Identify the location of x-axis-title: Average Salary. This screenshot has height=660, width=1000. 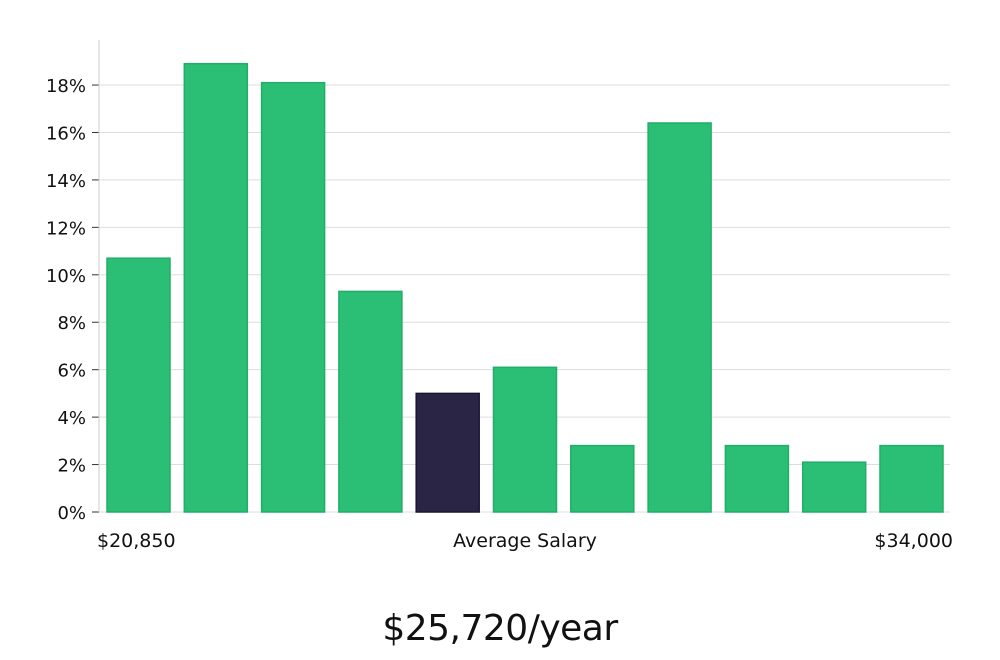
(525, 541).